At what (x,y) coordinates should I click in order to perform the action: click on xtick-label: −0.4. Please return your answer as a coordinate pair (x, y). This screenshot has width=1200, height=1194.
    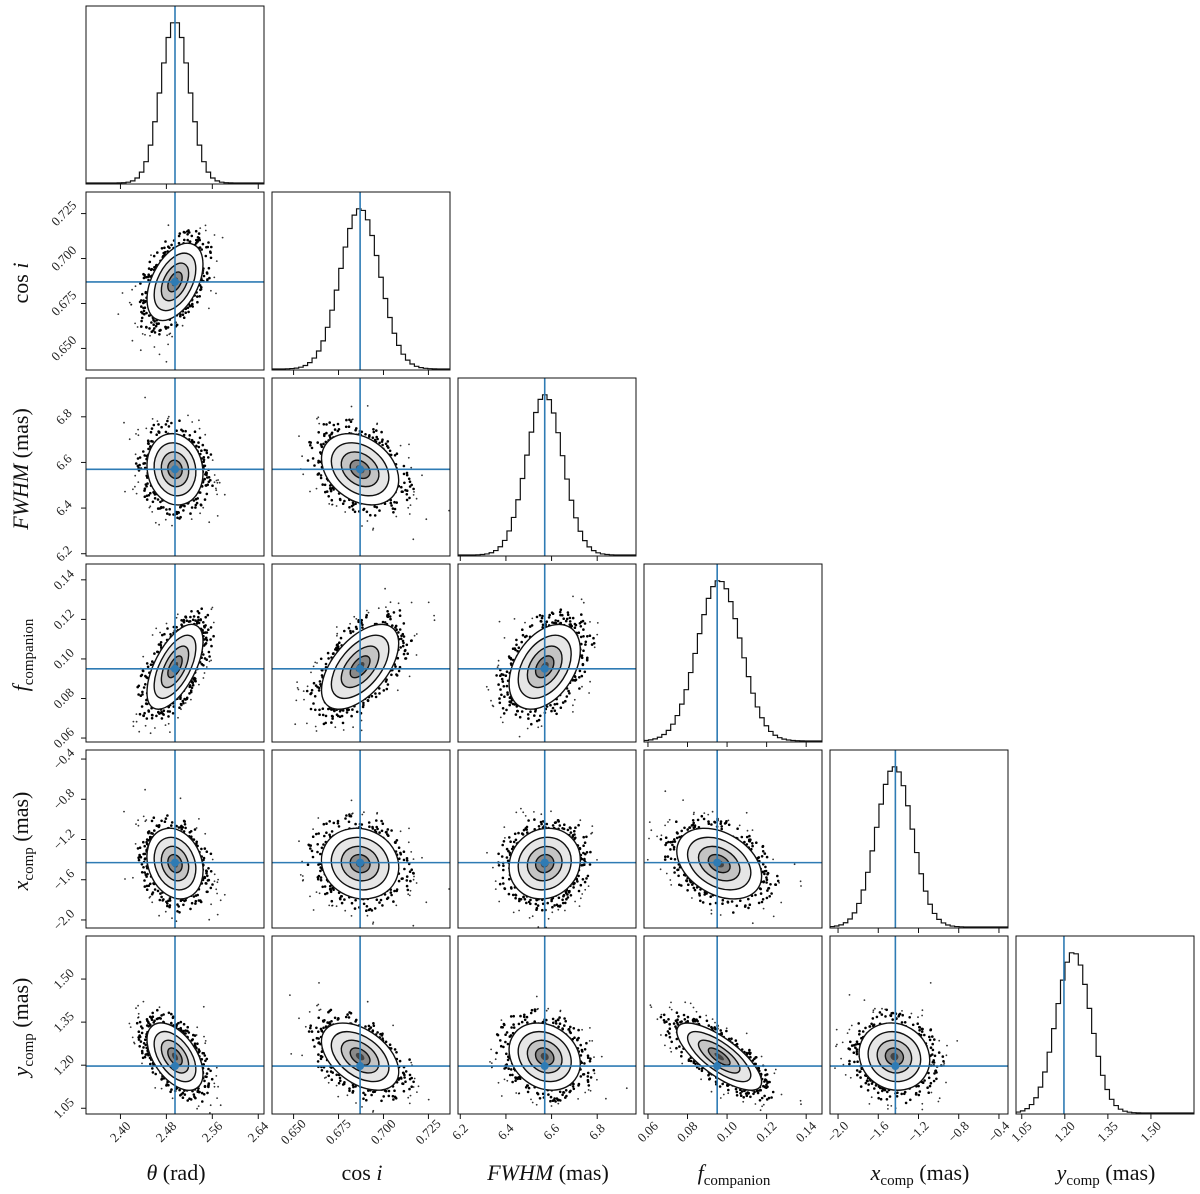
    Looking at the image, I should click on (999, 1132).